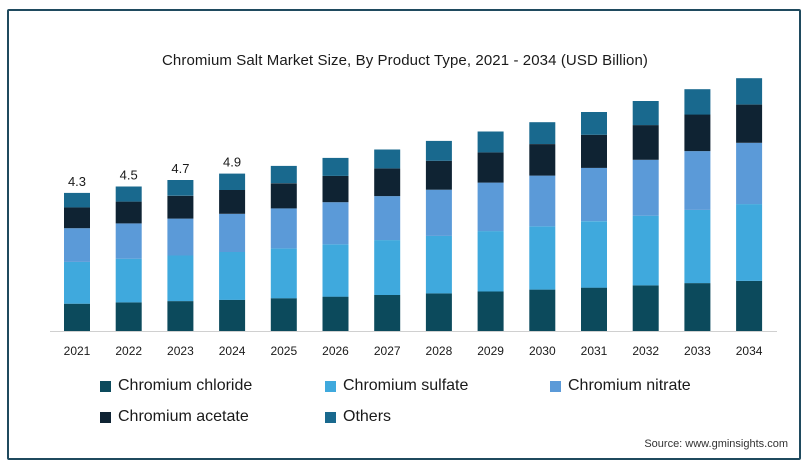 This screenshot has width=810, height=469. I want to click on x-tick-label-2021: 2021, so click(77, 351).